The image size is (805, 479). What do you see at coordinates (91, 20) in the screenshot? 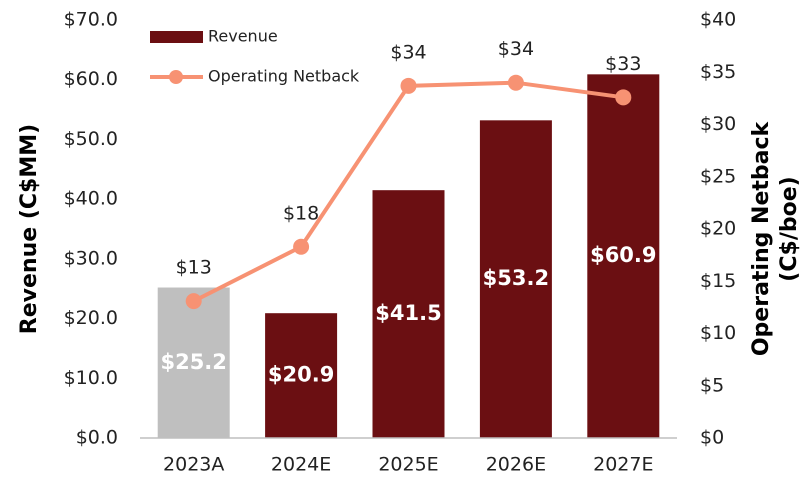
I see `y-tick-label: $70.0` at bounding box center [91, 20].